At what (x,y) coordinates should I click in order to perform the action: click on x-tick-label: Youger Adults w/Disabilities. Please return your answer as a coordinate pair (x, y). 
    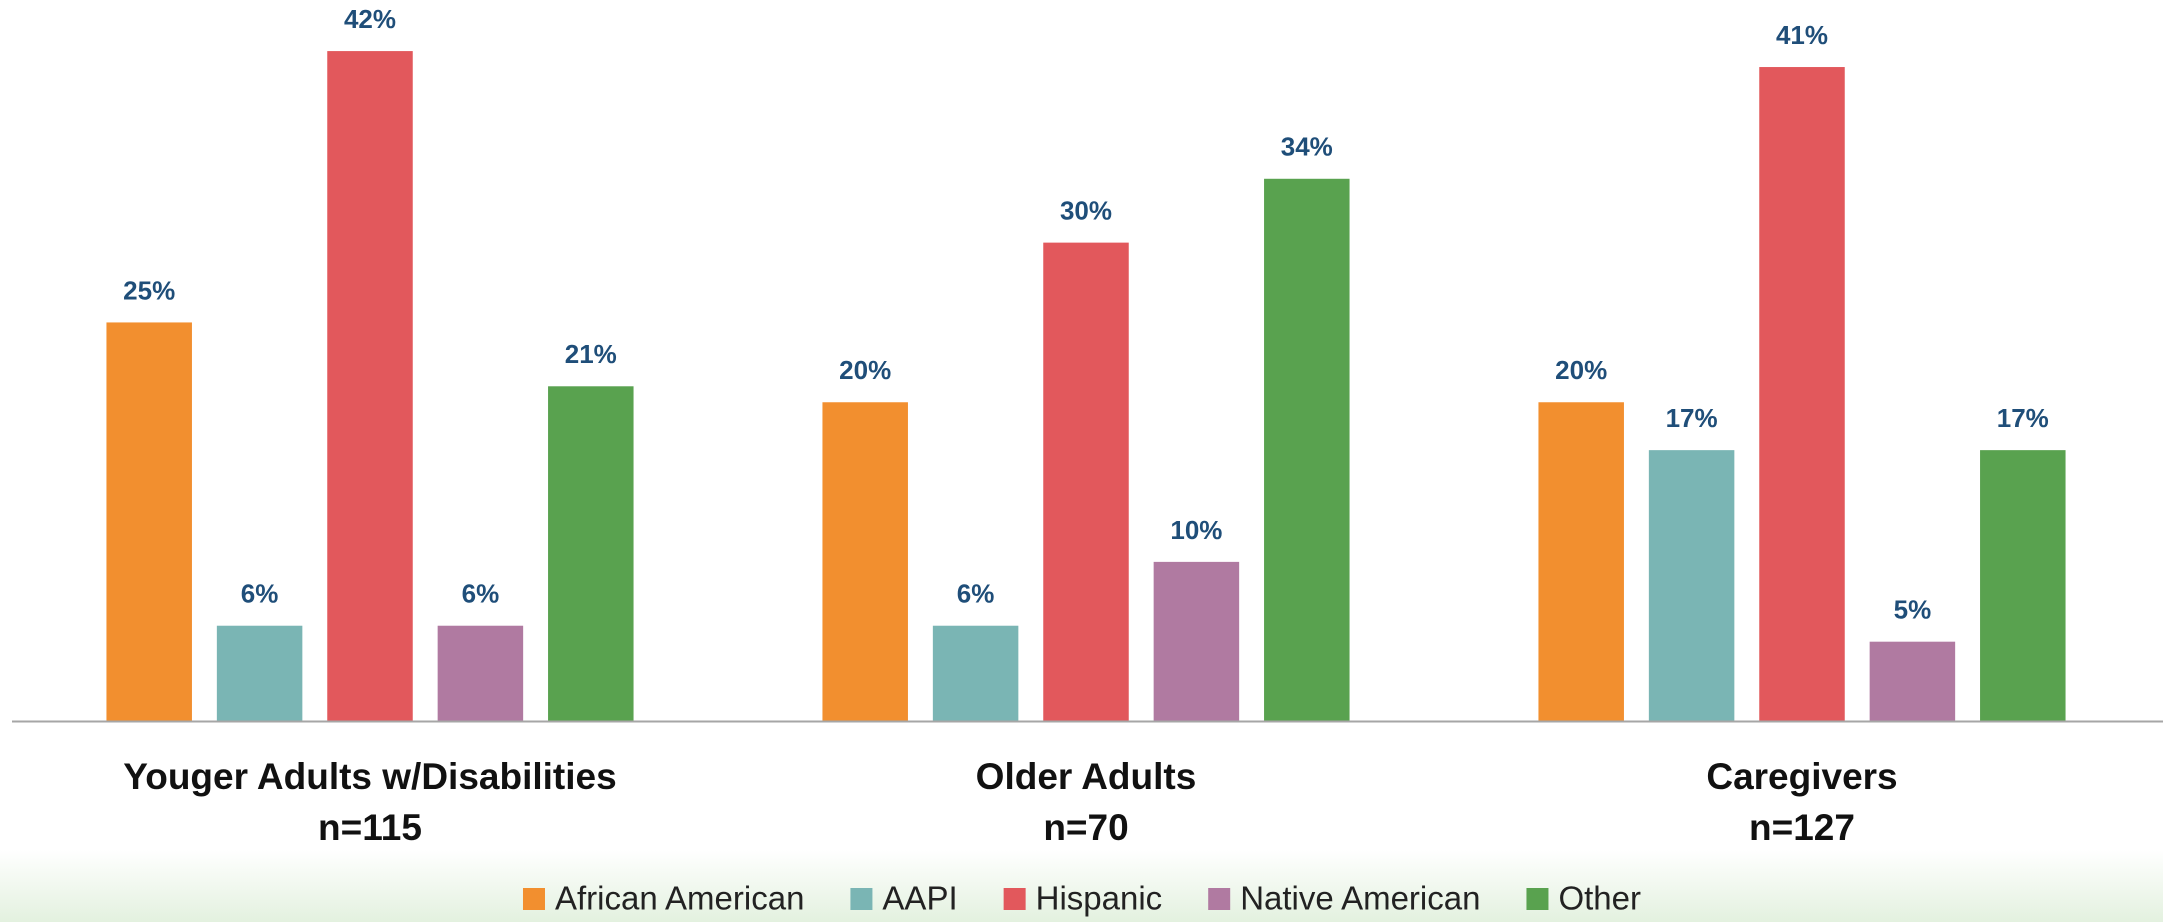
    Looking at the image, I should click on (369, 776).